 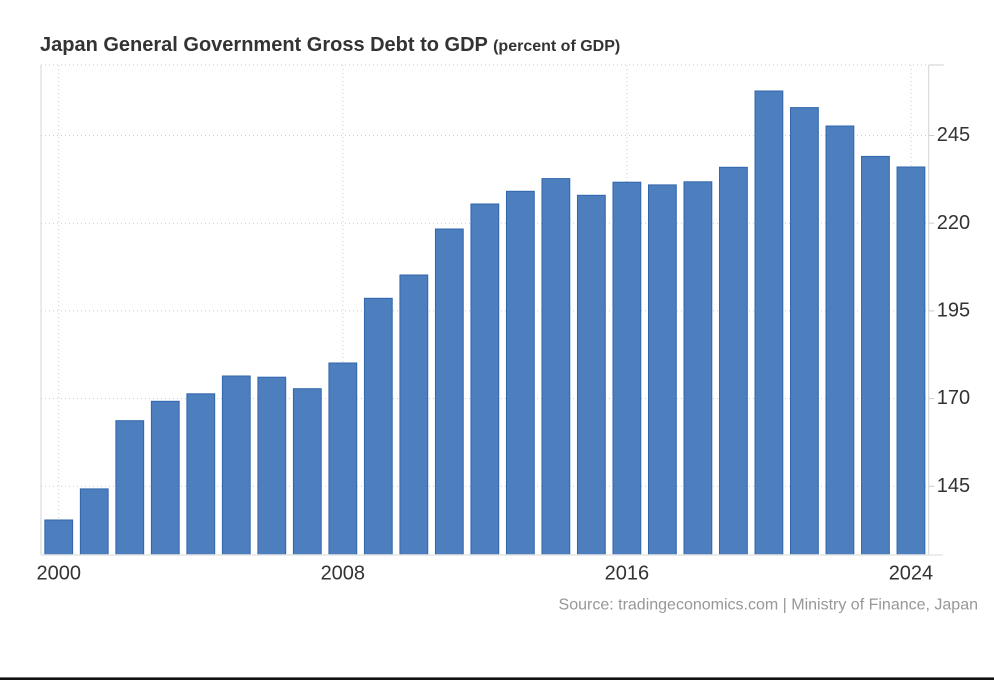 I want to click on svg-text: 2000, so click(x=59, y=573).